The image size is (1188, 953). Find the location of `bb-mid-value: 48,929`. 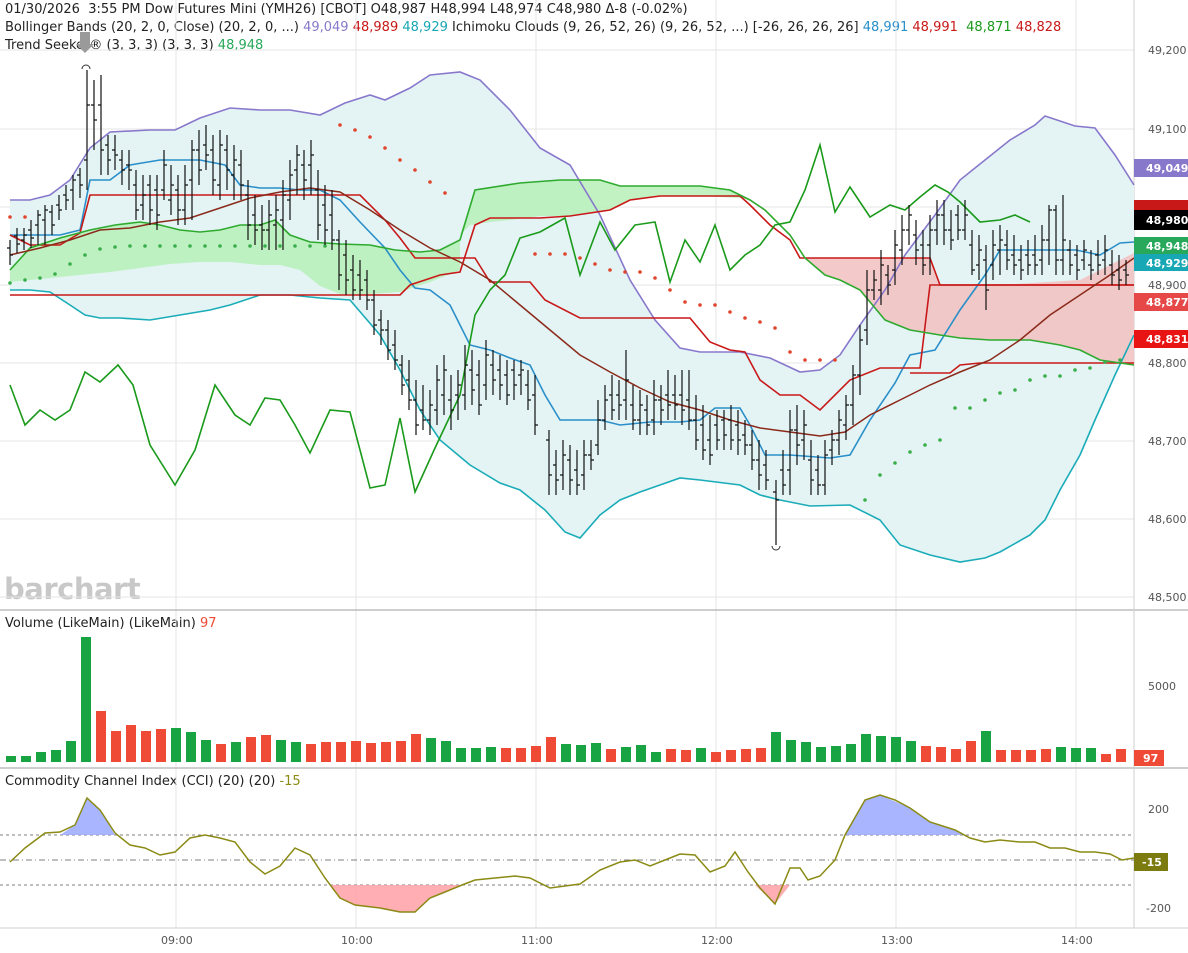

bb-mid-value: 48,929 is located at coordinates (425, 27).